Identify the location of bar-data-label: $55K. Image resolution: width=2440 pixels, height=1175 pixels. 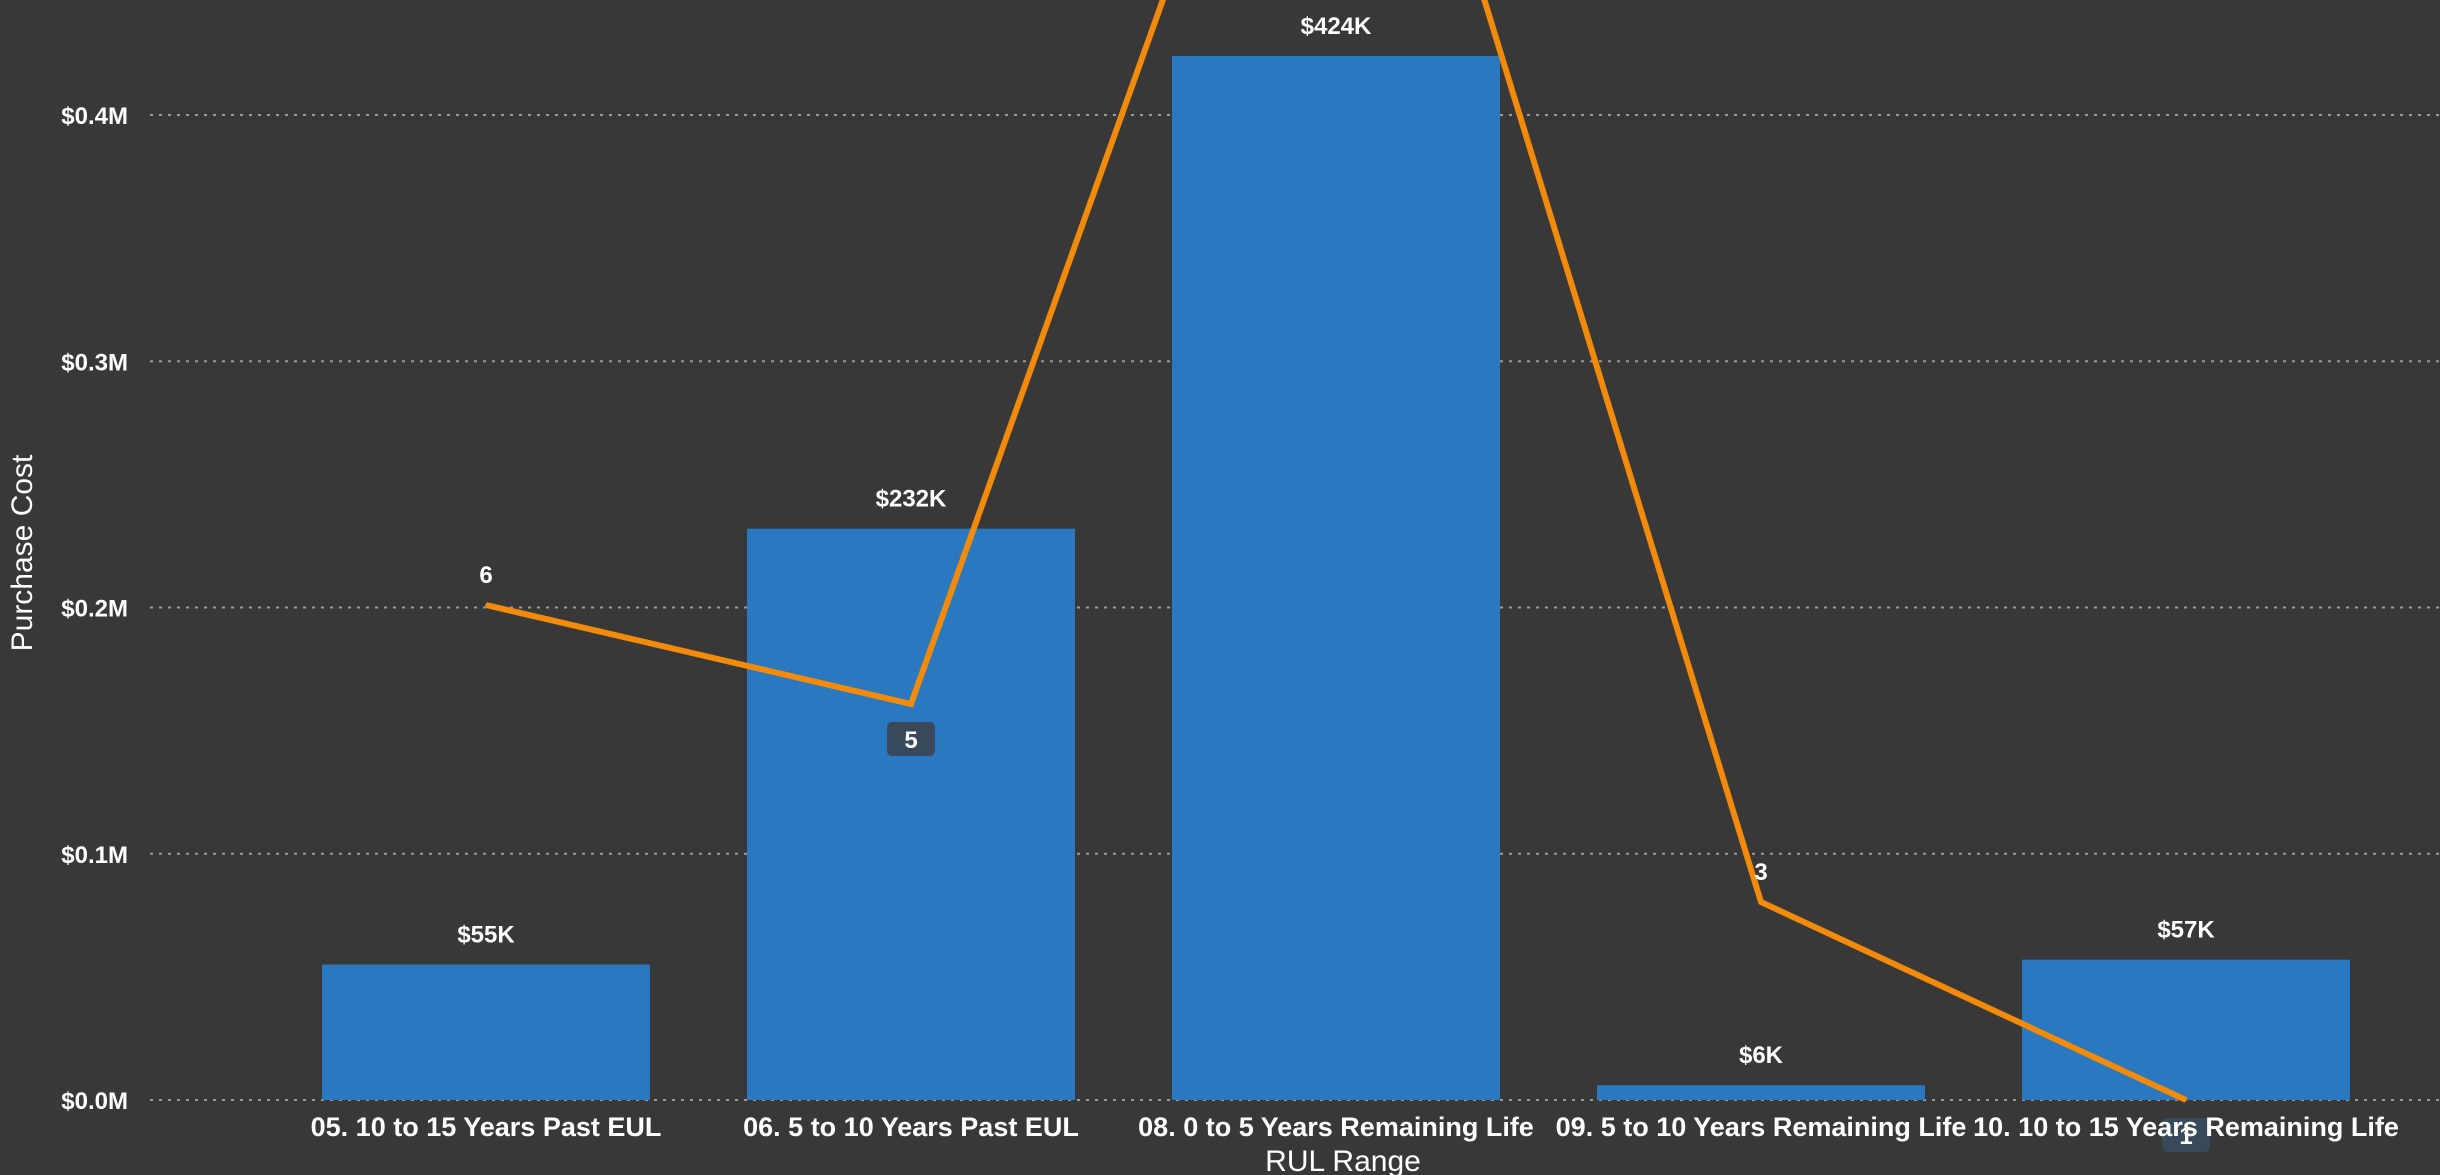
(486, 935).